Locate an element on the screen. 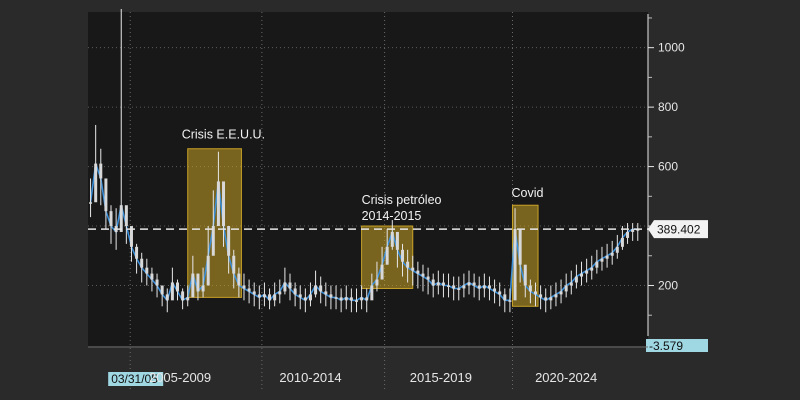 The height and width of the screenshot is (400, 800). start-date-label: 03/31/05 is located at coordinates (134, 379).